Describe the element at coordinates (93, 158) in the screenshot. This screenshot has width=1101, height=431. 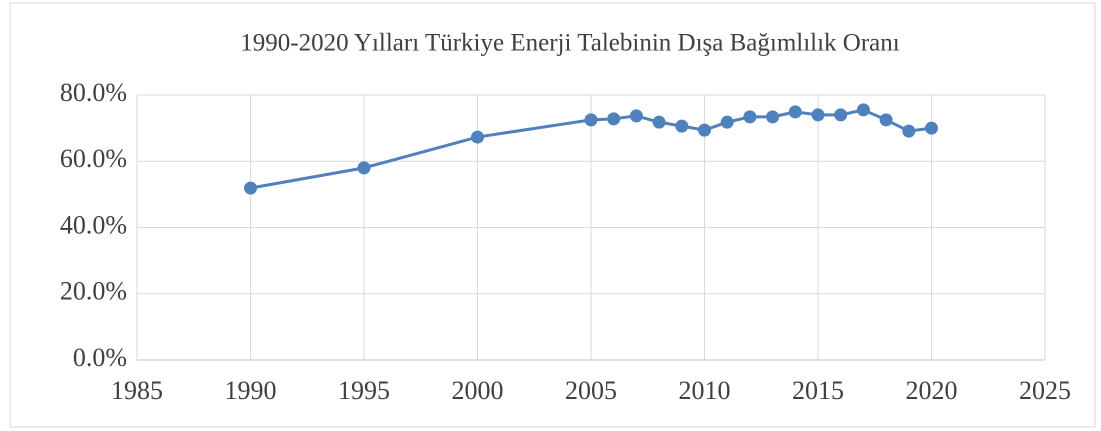
I see `y-tick-label: 60.0%` at that location.